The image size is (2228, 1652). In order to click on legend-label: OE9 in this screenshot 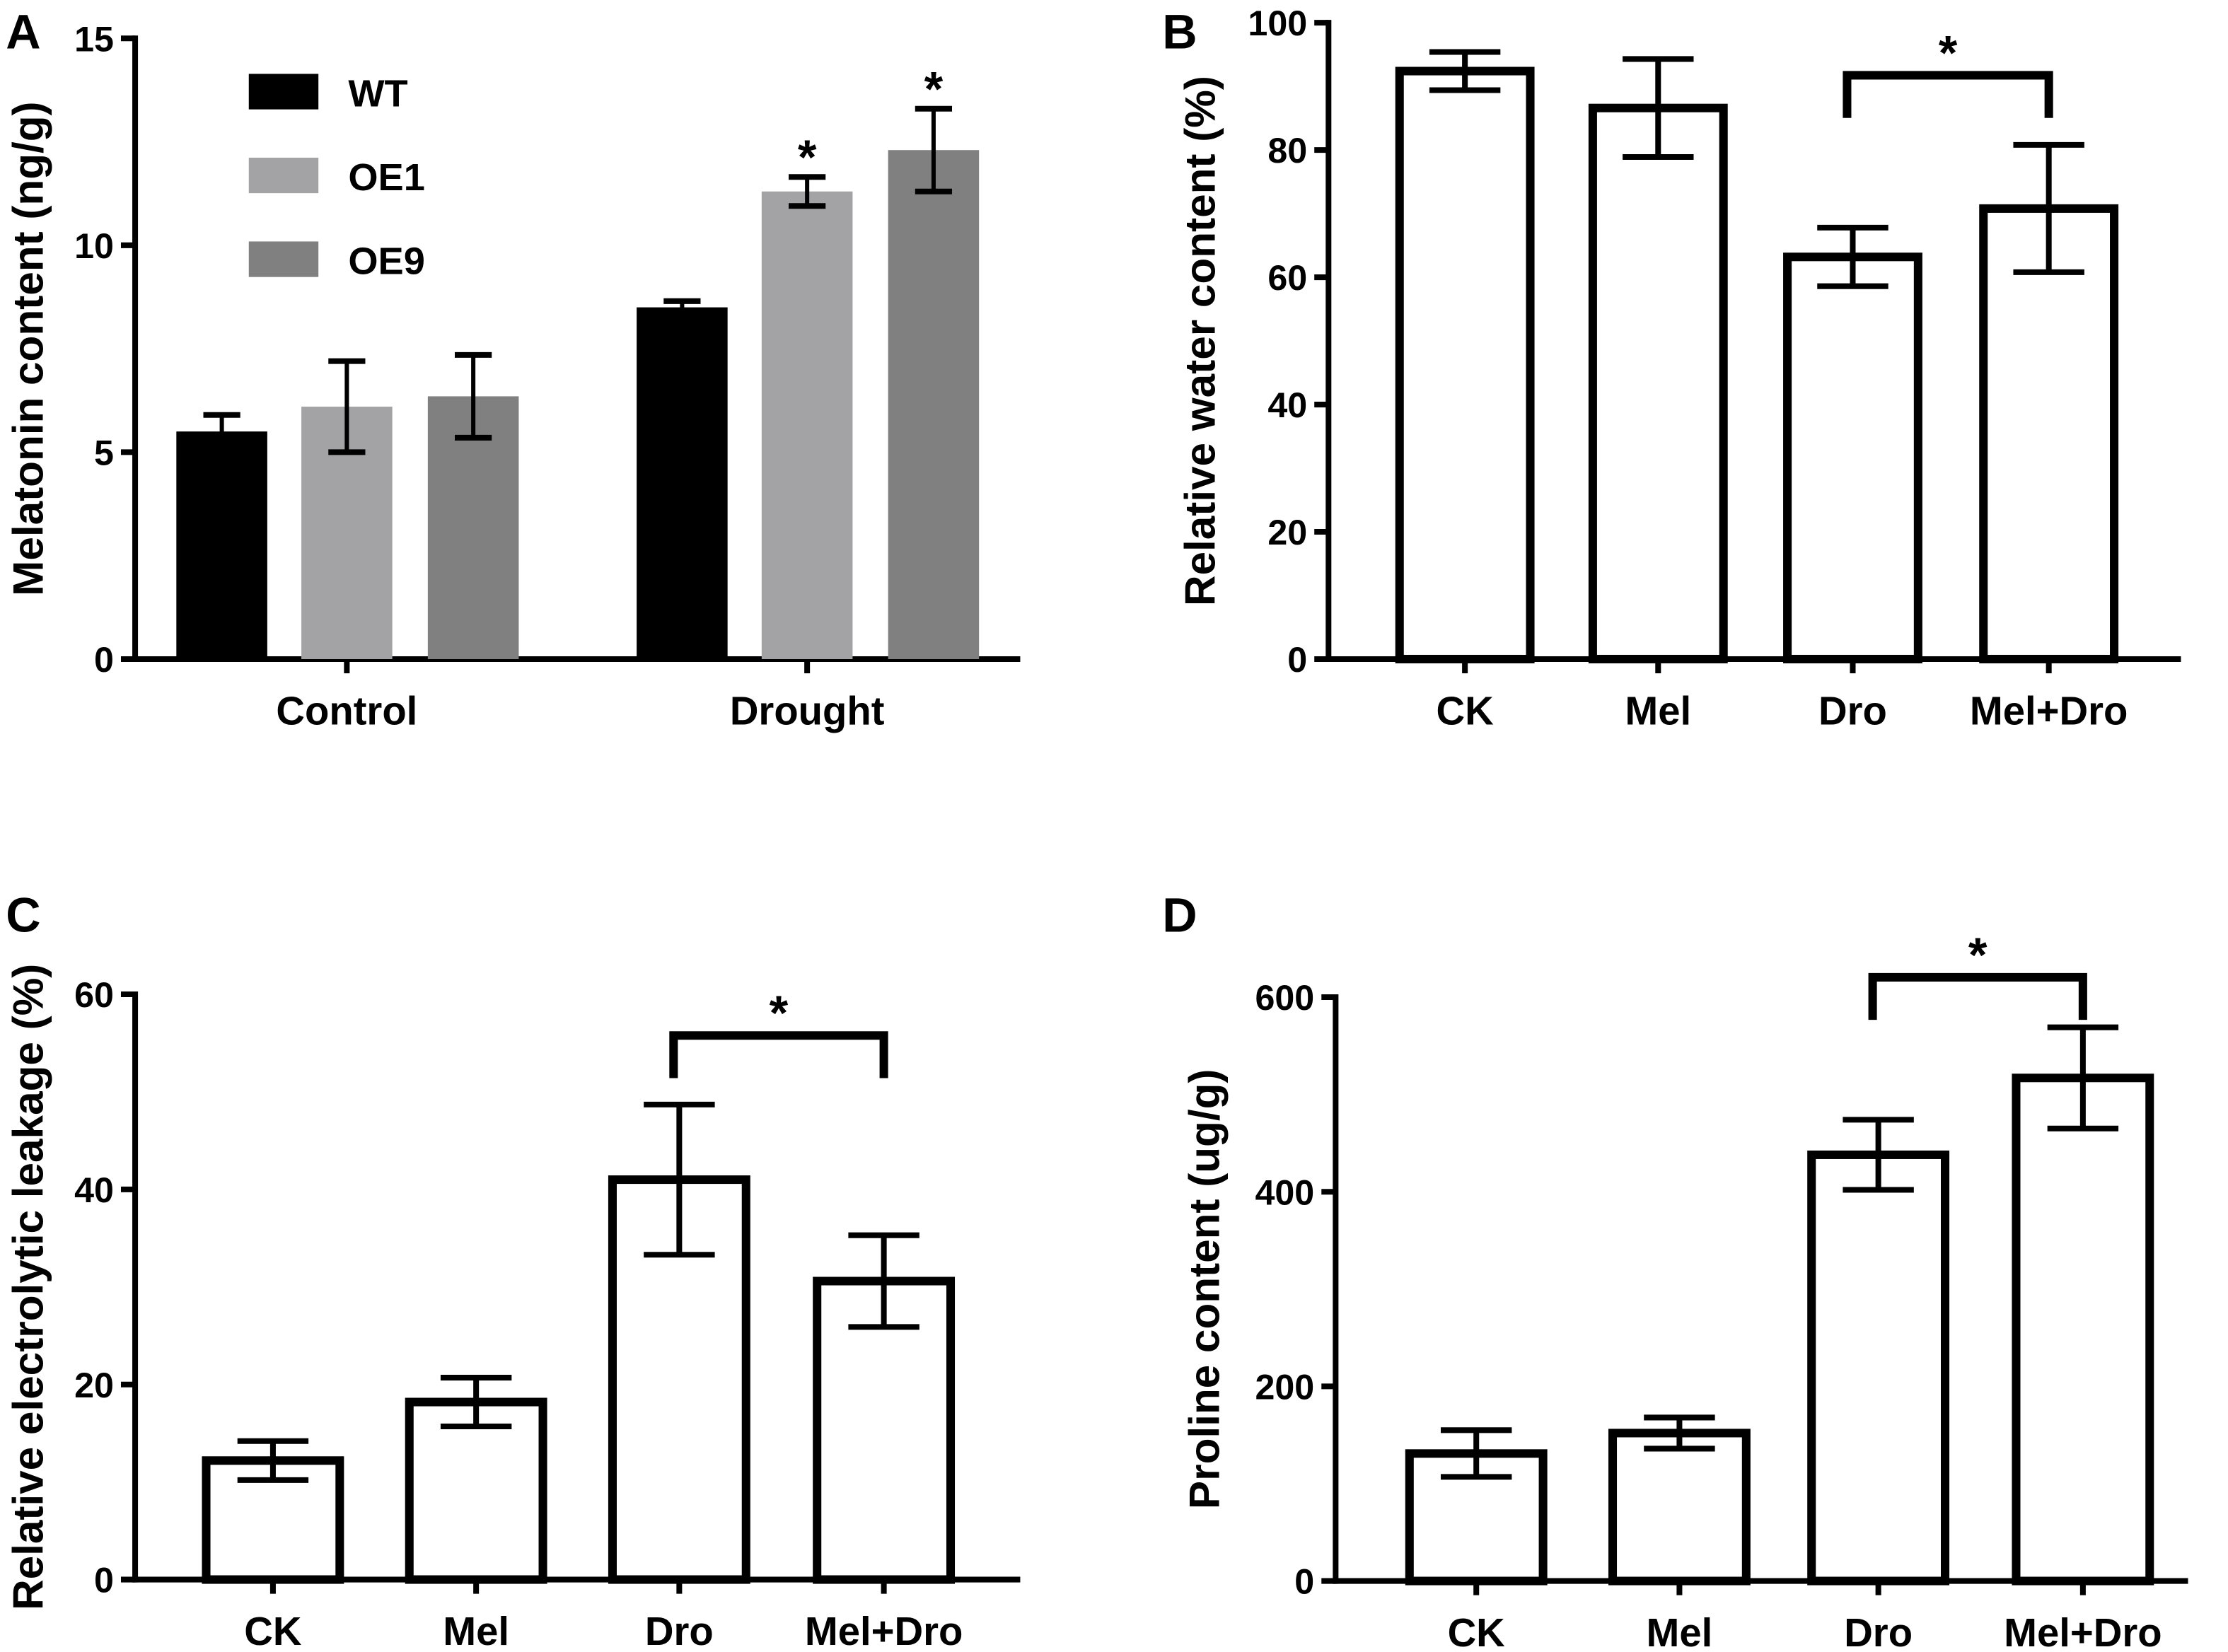, I will do `click(387, 261)`.